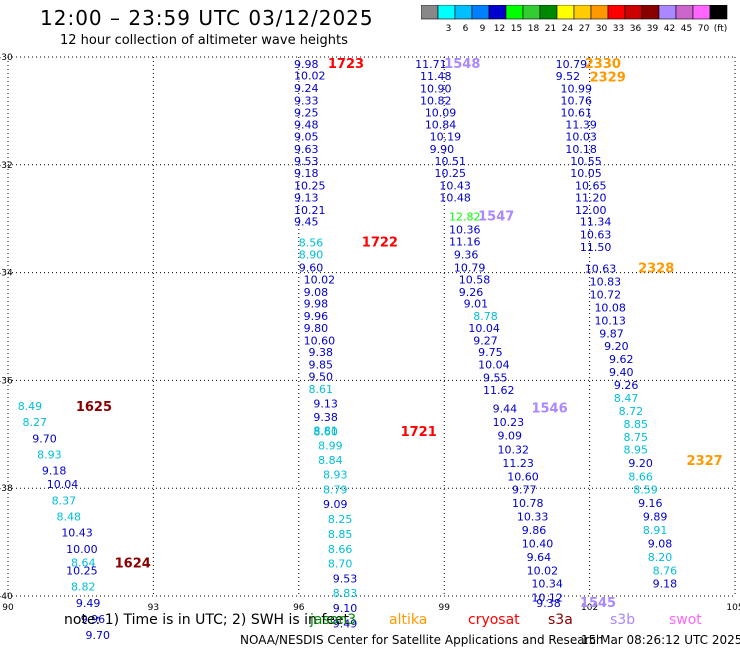  What do you see at coordinates (596, 235) in the screenshot?
I see `wave-height-label: 10.63` at bounding box center [596, 235].